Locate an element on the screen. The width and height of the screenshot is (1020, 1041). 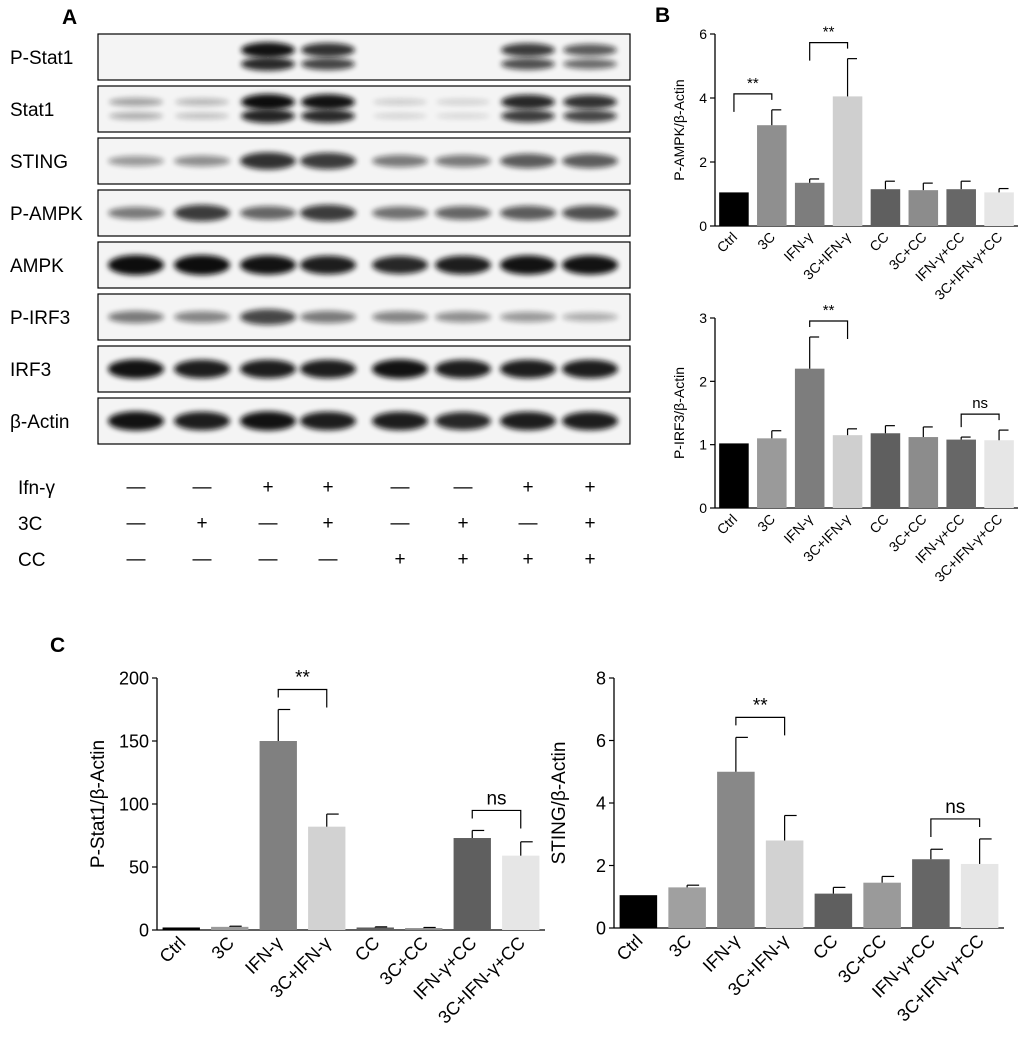
p-ampk-bar-cc is located at coordinates (885, 207).